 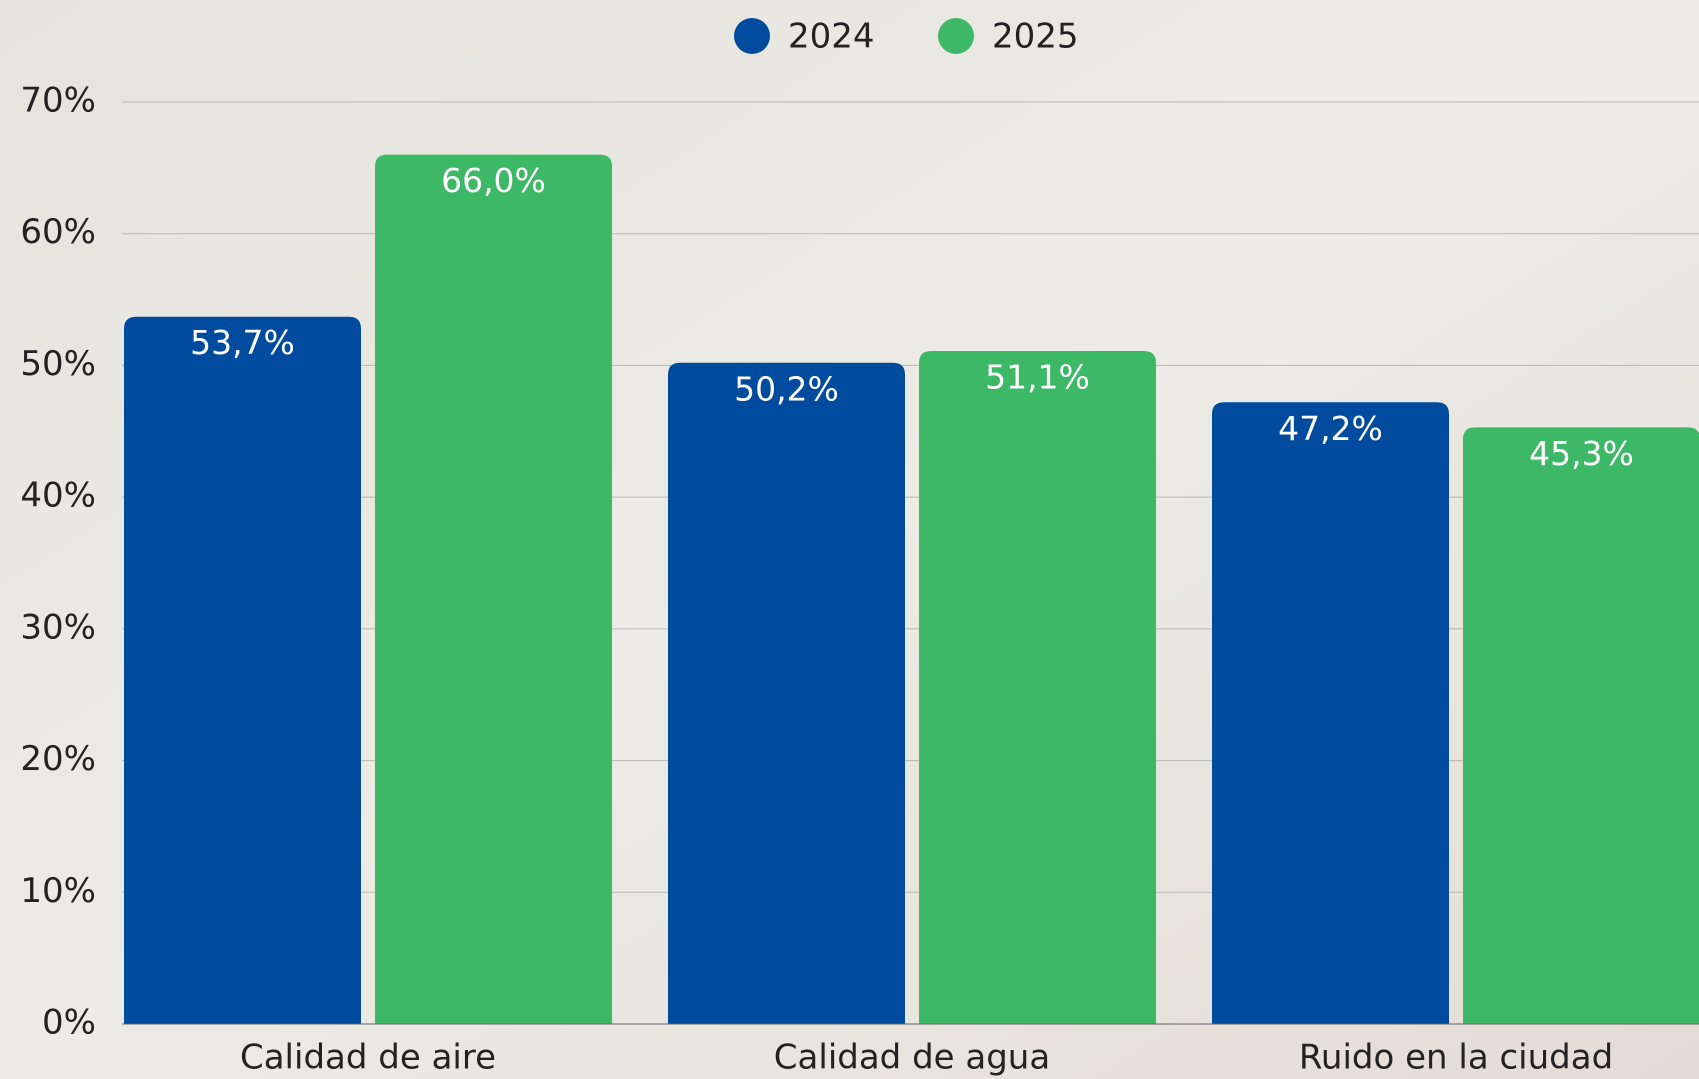 I want to click on y-tick-label: 30%, so click(x=58, y=627).